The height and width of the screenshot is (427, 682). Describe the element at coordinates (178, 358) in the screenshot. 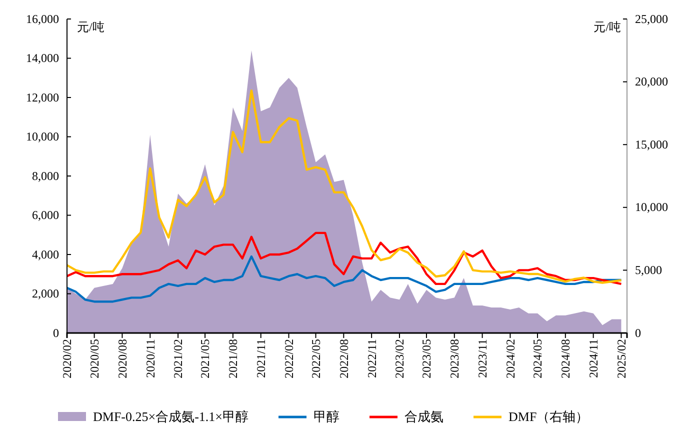

I see `x-tick-label: 2021/02` at that location.